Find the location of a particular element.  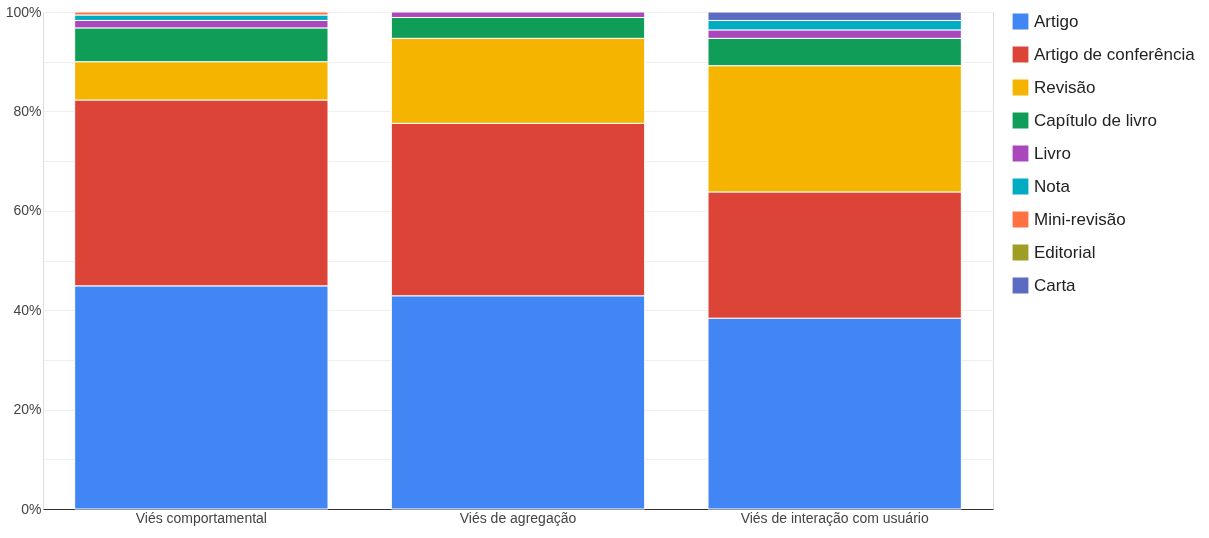

legend-label: Livro is located at coordinates (1052, 153).